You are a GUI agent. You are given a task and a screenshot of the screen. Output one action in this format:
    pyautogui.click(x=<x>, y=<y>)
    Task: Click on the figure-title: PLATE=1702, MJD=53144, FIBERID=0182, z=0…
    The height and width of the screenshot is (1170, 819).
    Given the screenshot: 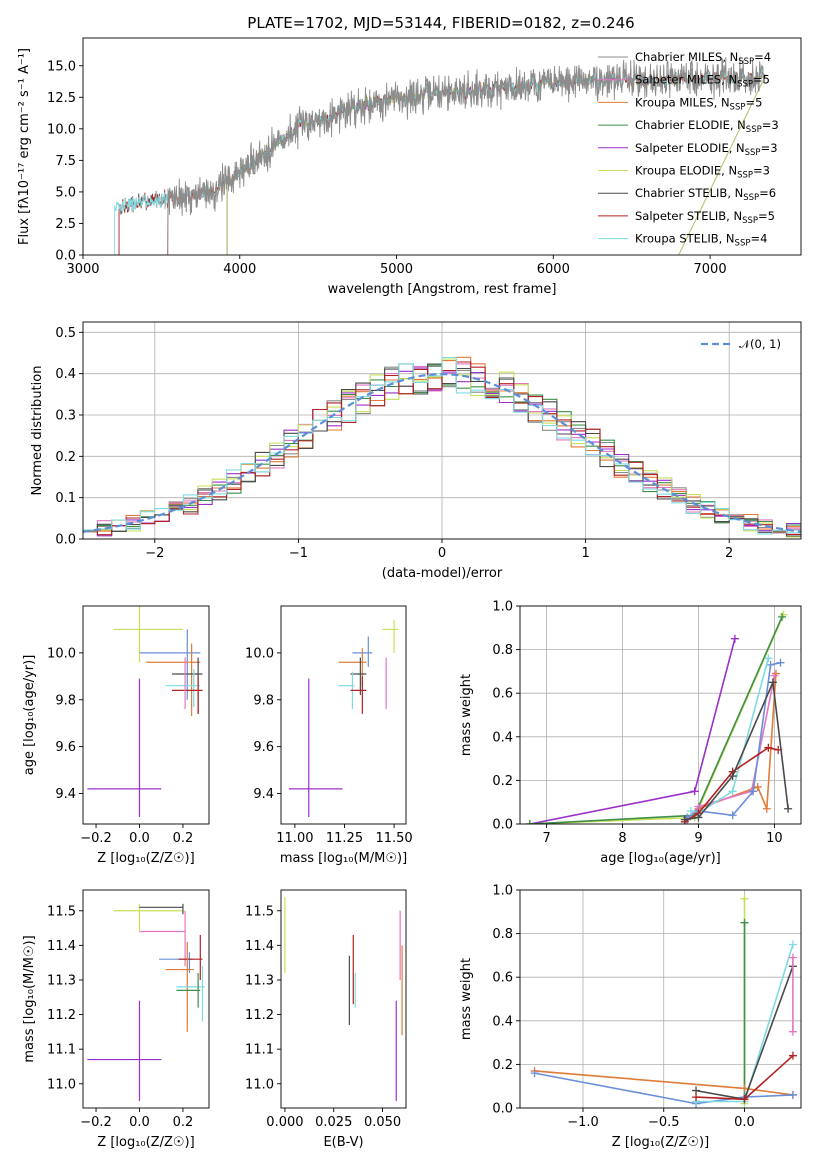 What is the action you would take?
    pyautogui.click(x=440, y=23)
    